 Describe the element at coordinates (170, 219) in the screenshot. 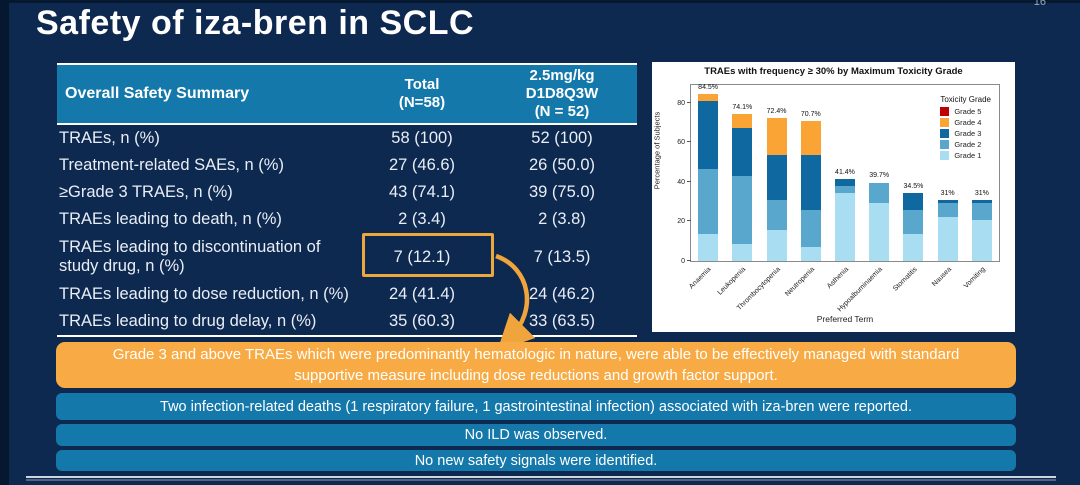

I see `row-label: TRAEs leading to death, n (%)` at that location.